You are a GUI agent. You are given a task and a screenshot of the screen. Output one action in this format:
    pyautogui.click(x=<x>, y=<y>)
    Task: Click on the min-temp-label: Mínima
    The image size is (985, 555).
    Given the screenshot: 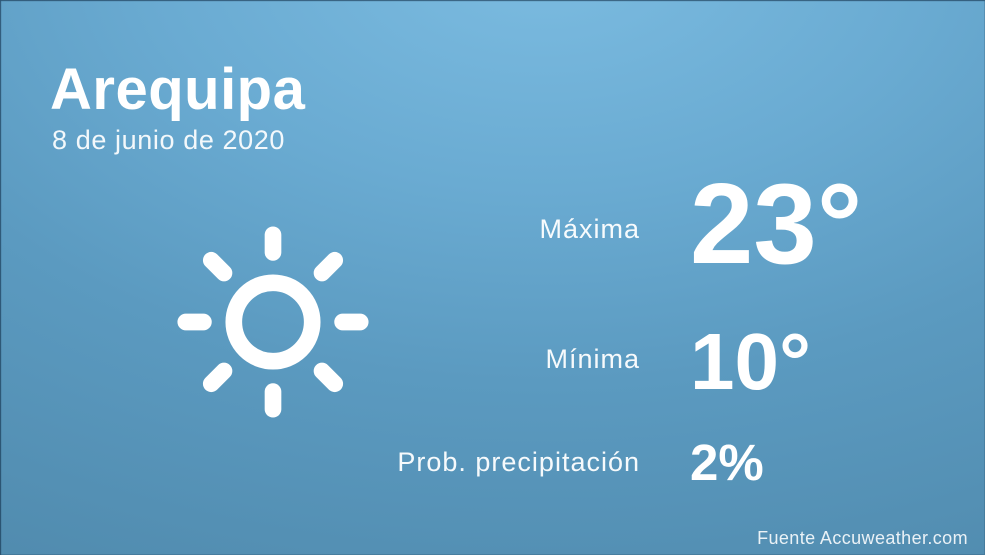 What is the action you would take?
    pyautogui.click(x=592, y=359)
    